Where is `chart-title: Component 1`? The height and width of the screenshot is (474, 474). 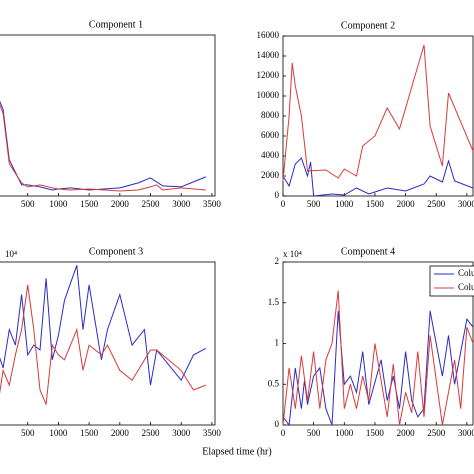 chart-title: Component 1 is located at coordinates (116, 24).